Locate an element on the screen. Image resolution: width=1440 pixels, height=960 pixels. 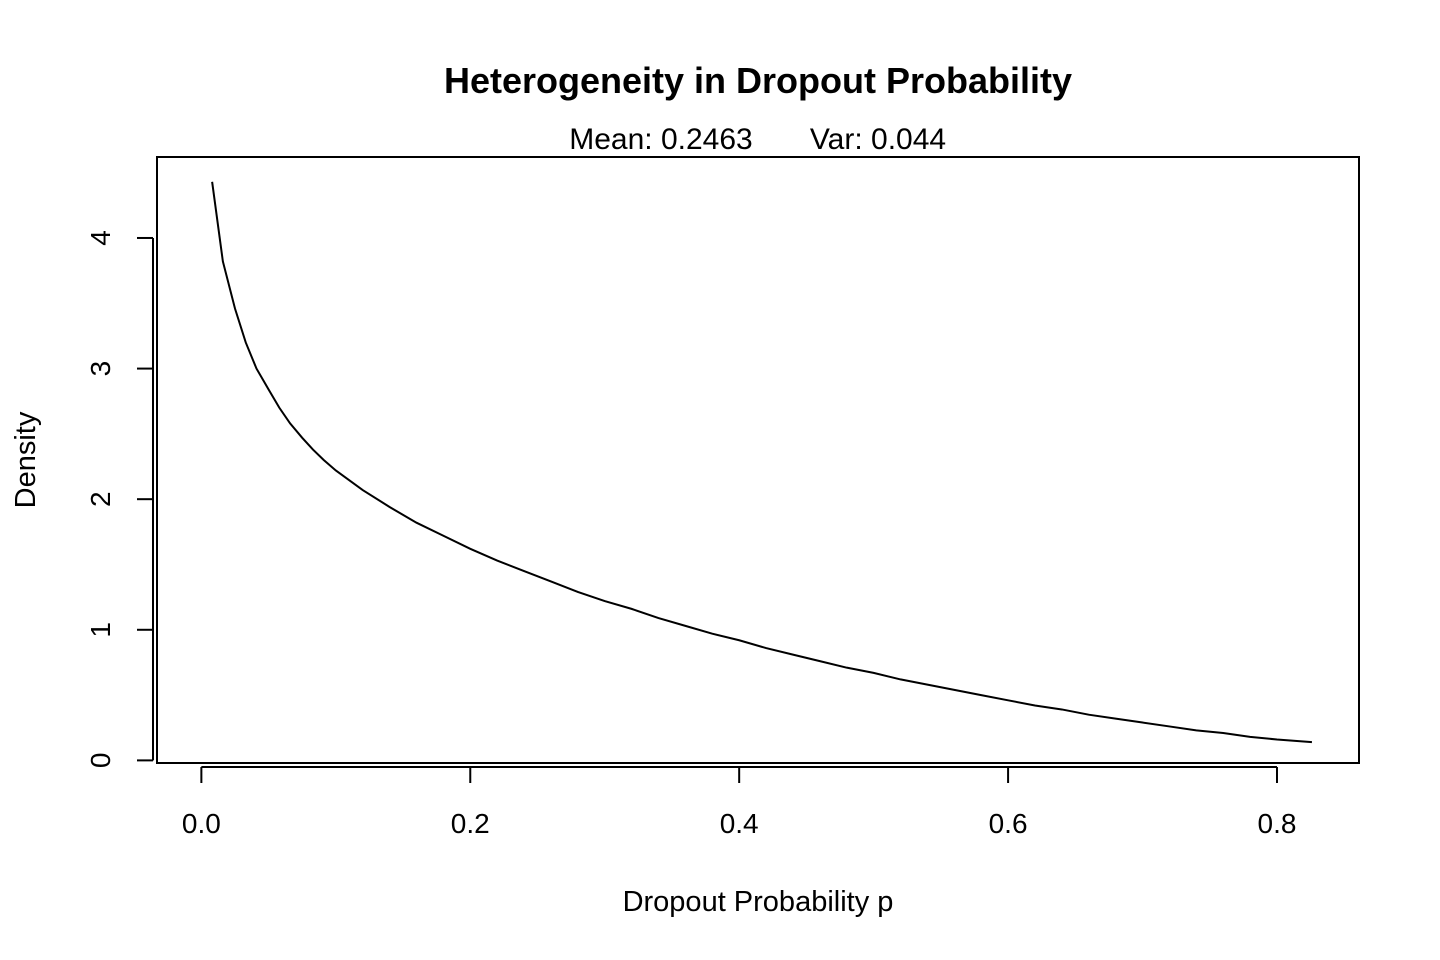
y-tick-label: 1 is located at coordinates (100, 630).